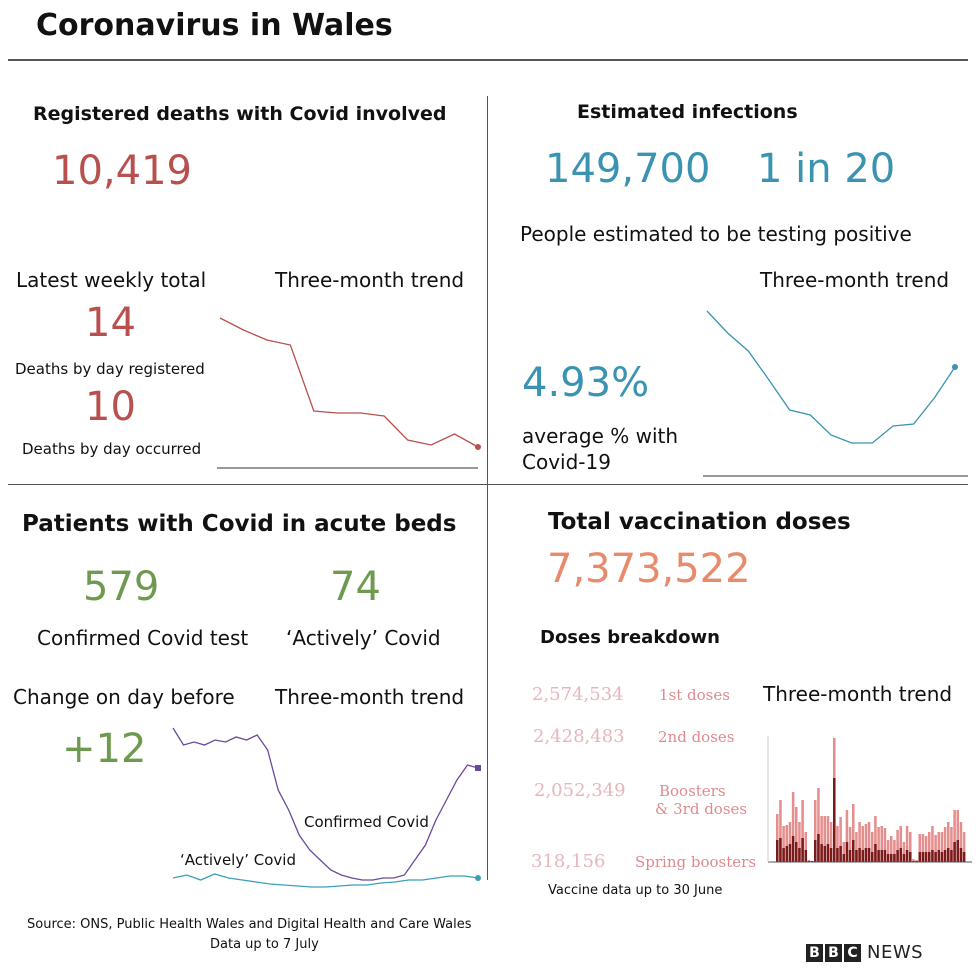 Image resolution: width=976 pixels, height=976 pixels. Describe the element at coordinates (111, 280) in the screenshot. I see `weekly-label: Latest weekly total` at that location.